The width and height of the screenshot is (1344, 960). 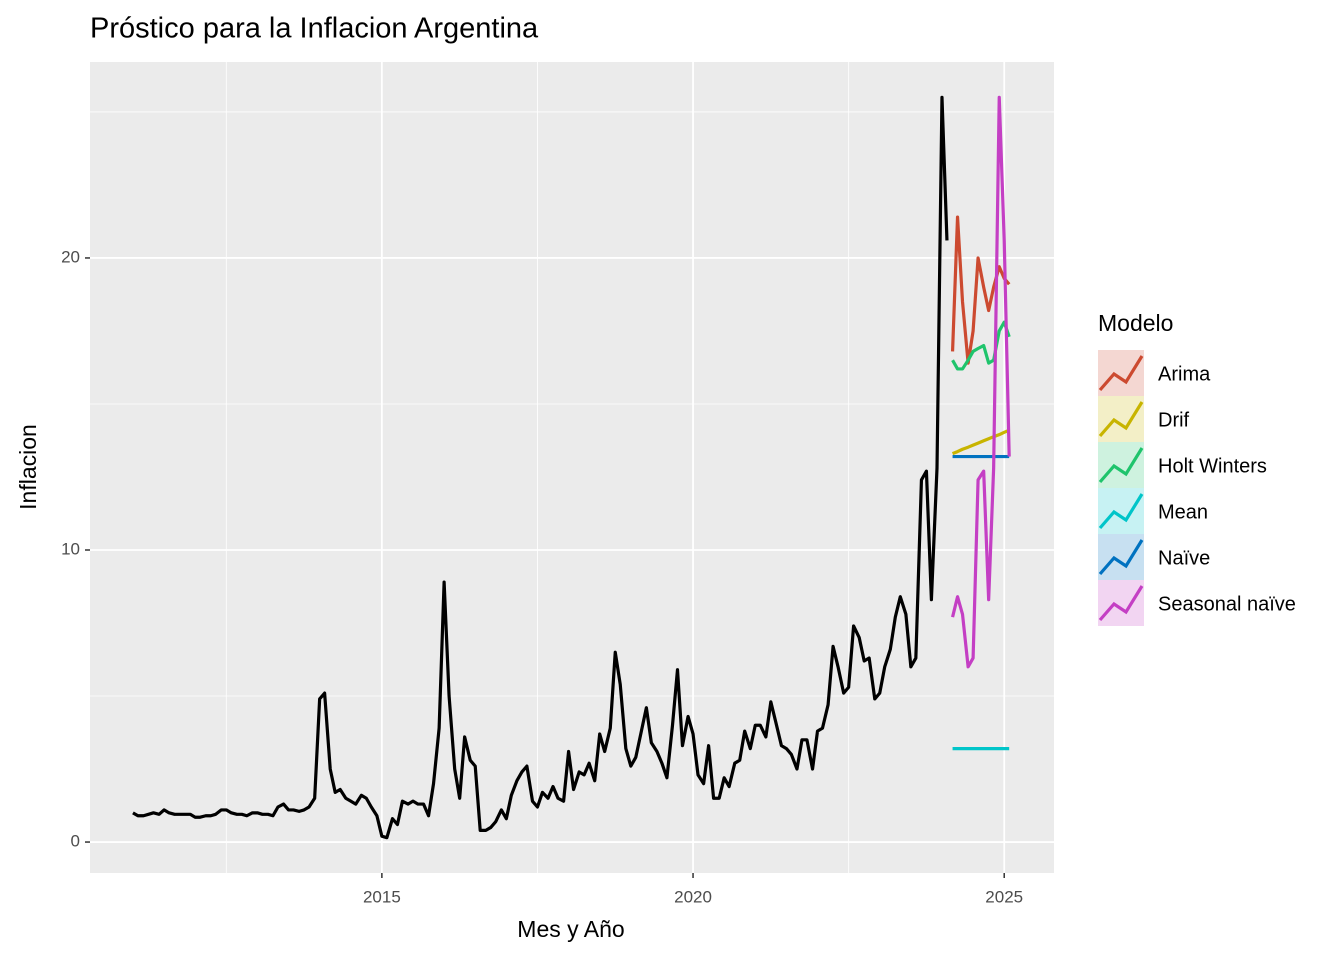 I want to click on x-tick-label: 2020, so click(x=693, y=896).